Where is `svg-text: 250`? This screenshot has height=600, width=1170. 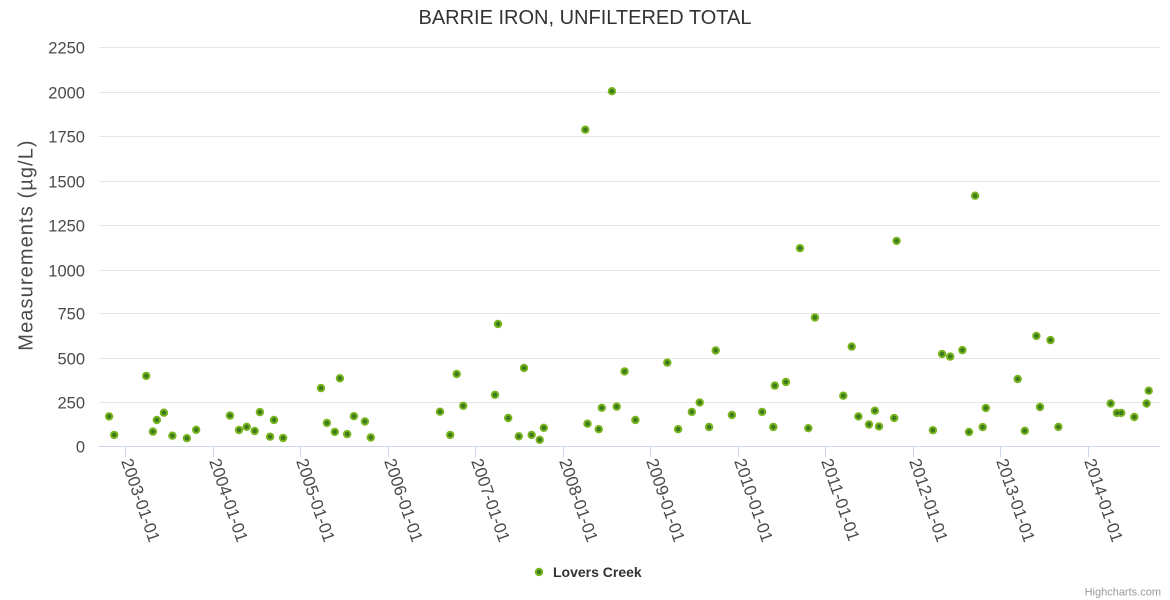 svg-text: 250 is located at coordinates (71, 404).